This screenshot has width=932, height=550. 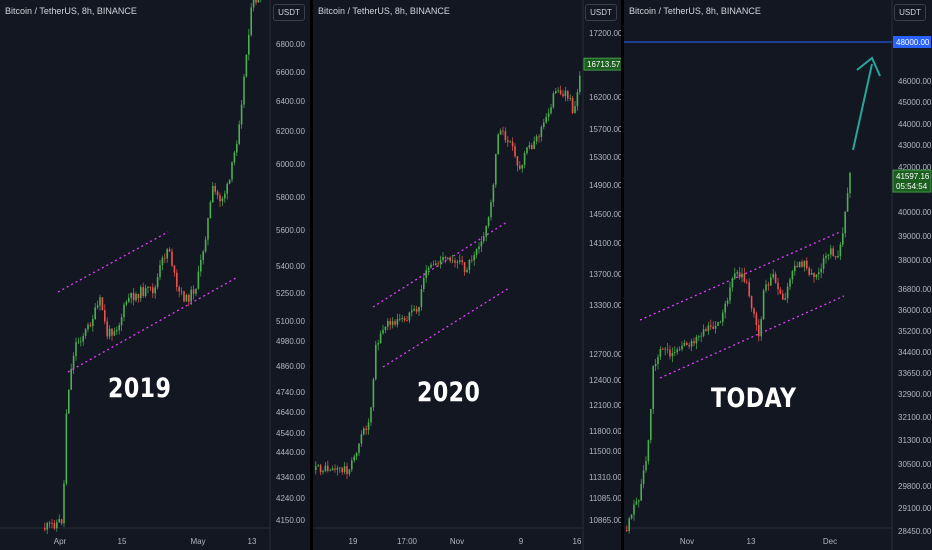 I want to click on panel-divider, so click(x=311, y=275).